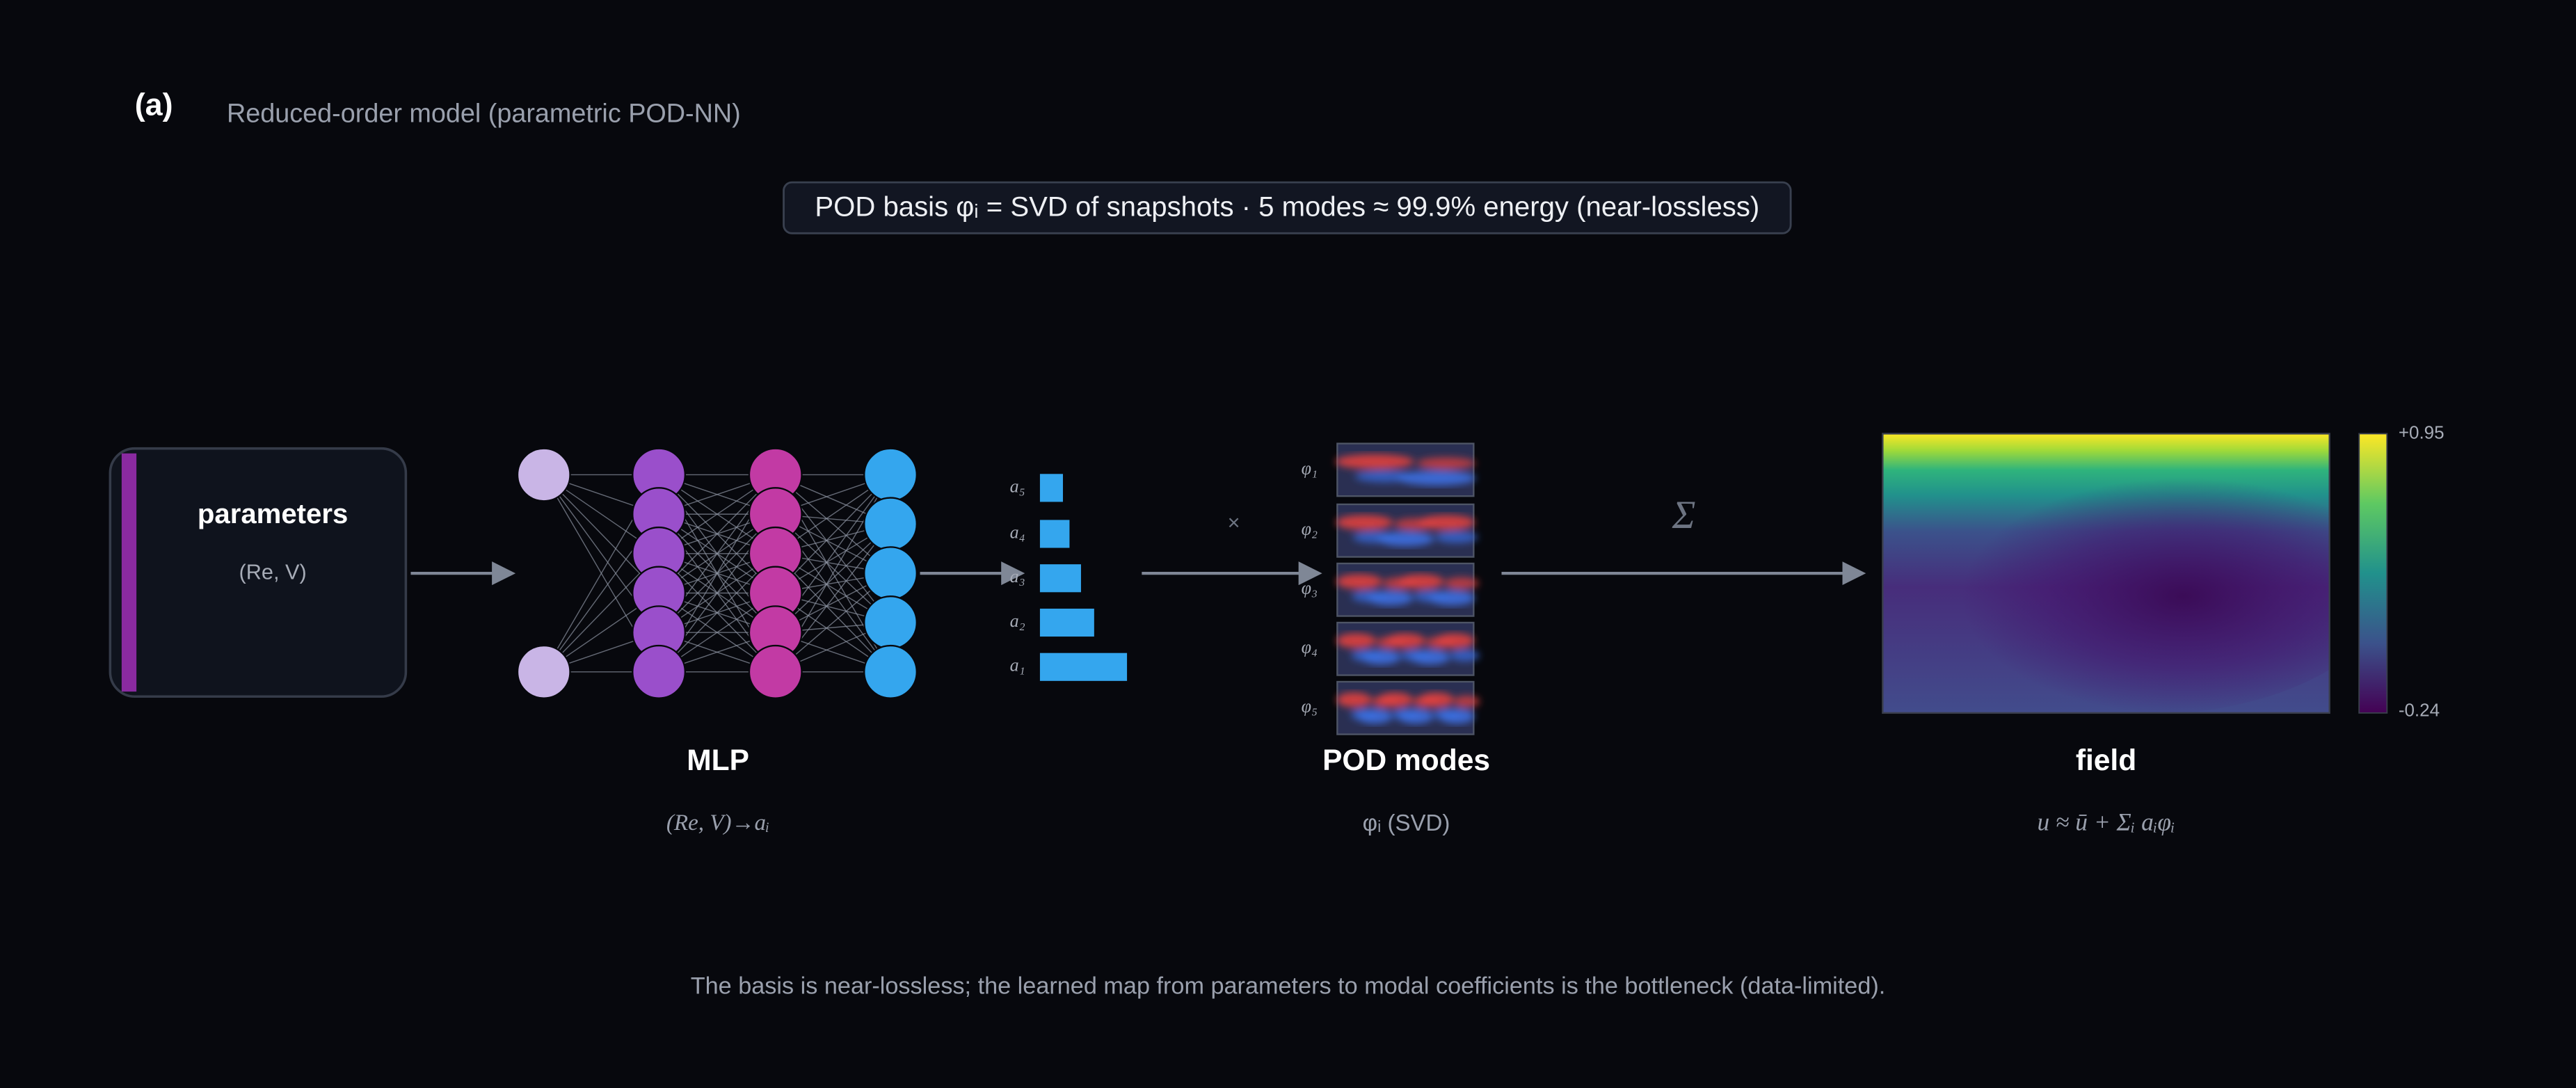 The height and width of the screenshot is (1088, 2576). What do you see at coordinates (1310, 468) in the screenshot?
I see `mode-label: φ₁` at bounding box center [1310, 468].